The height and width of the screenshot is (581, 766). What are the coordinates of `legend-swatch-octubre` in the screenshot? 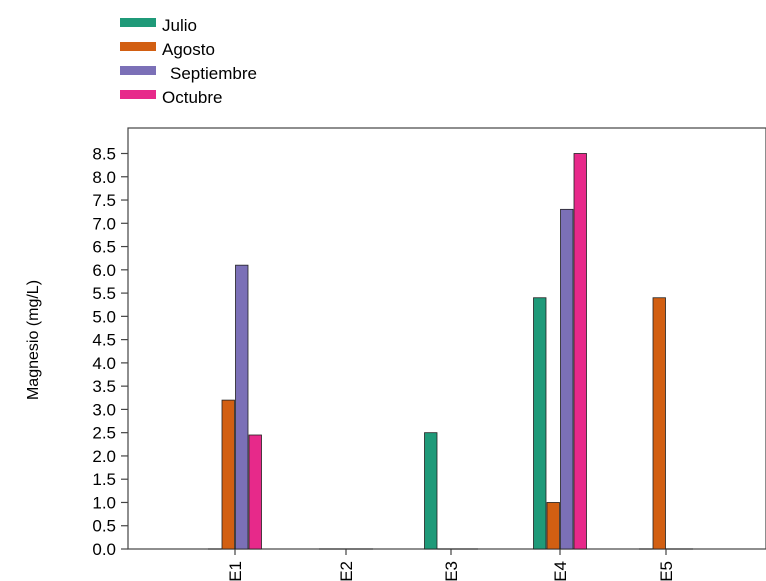 It's located at (138, 94).